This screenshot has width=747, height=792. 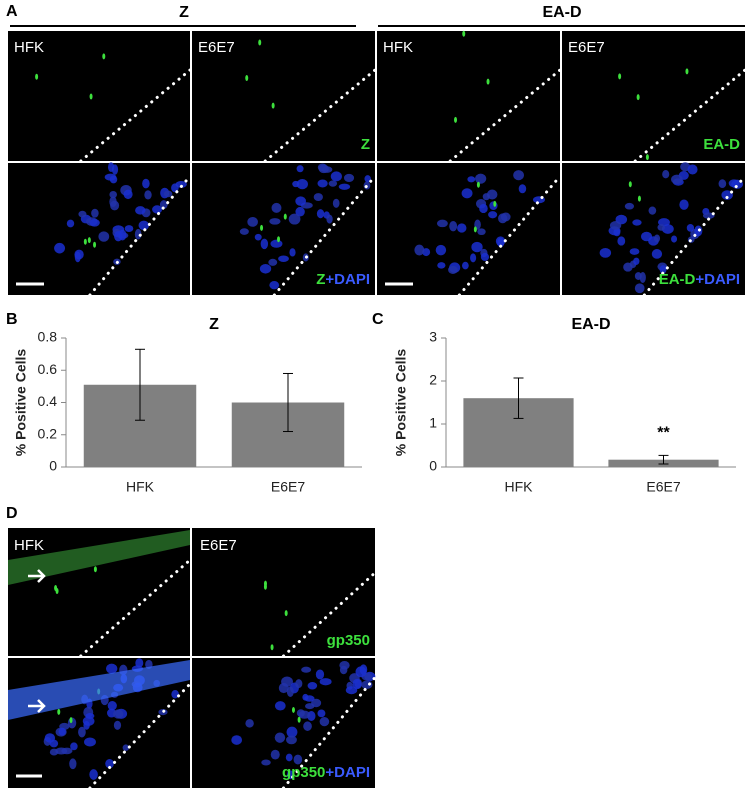 What do you see at coordinates (140, 487) in the screenshot?
I see `x-tick-label: HFK` at bounding box center [140, 487].